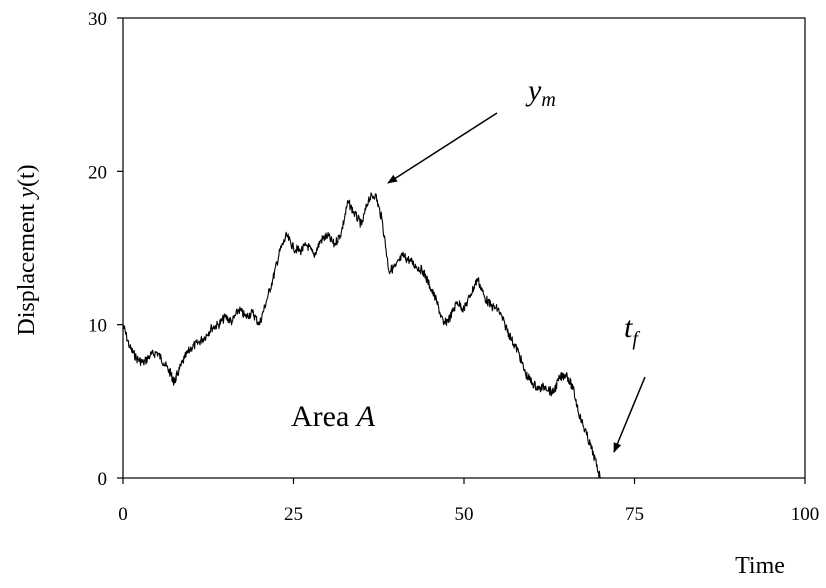 Image resolution: width=826 pixels, height=588 pixels. Describe the element at coordinates (636, 339) in the screenshot. I see `annotation-end-sub: f` at that location.